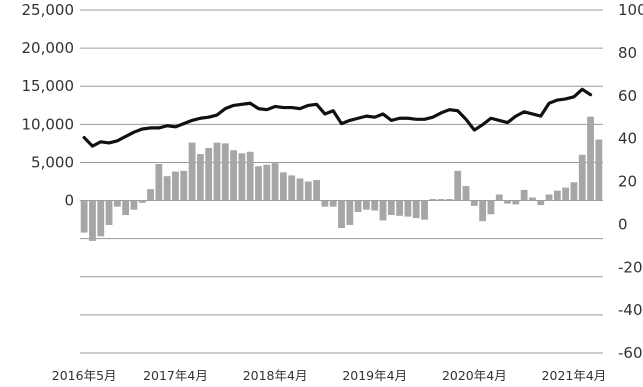  Describe the element at coordinates (627, 53) in the screenshot. I see `right-axis-tick-label: 80` at that location.